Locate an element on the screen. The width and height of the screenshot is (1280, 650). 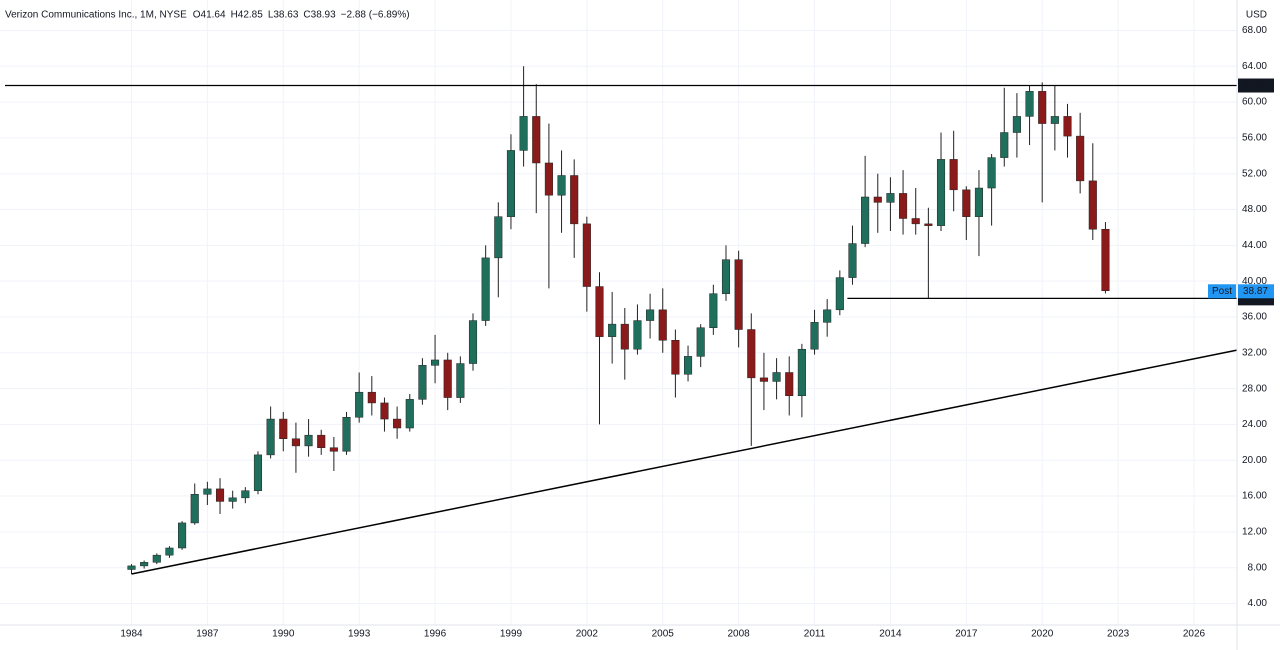
y-tick-label: 24.00 is located at coordinates (1254, 424).